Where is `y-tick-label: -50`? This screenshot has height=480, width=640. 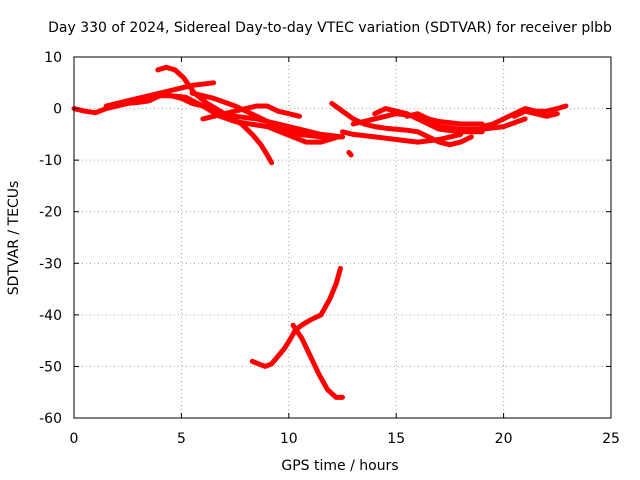 y-tick-label: -50 is located at coordinates (50, 367).